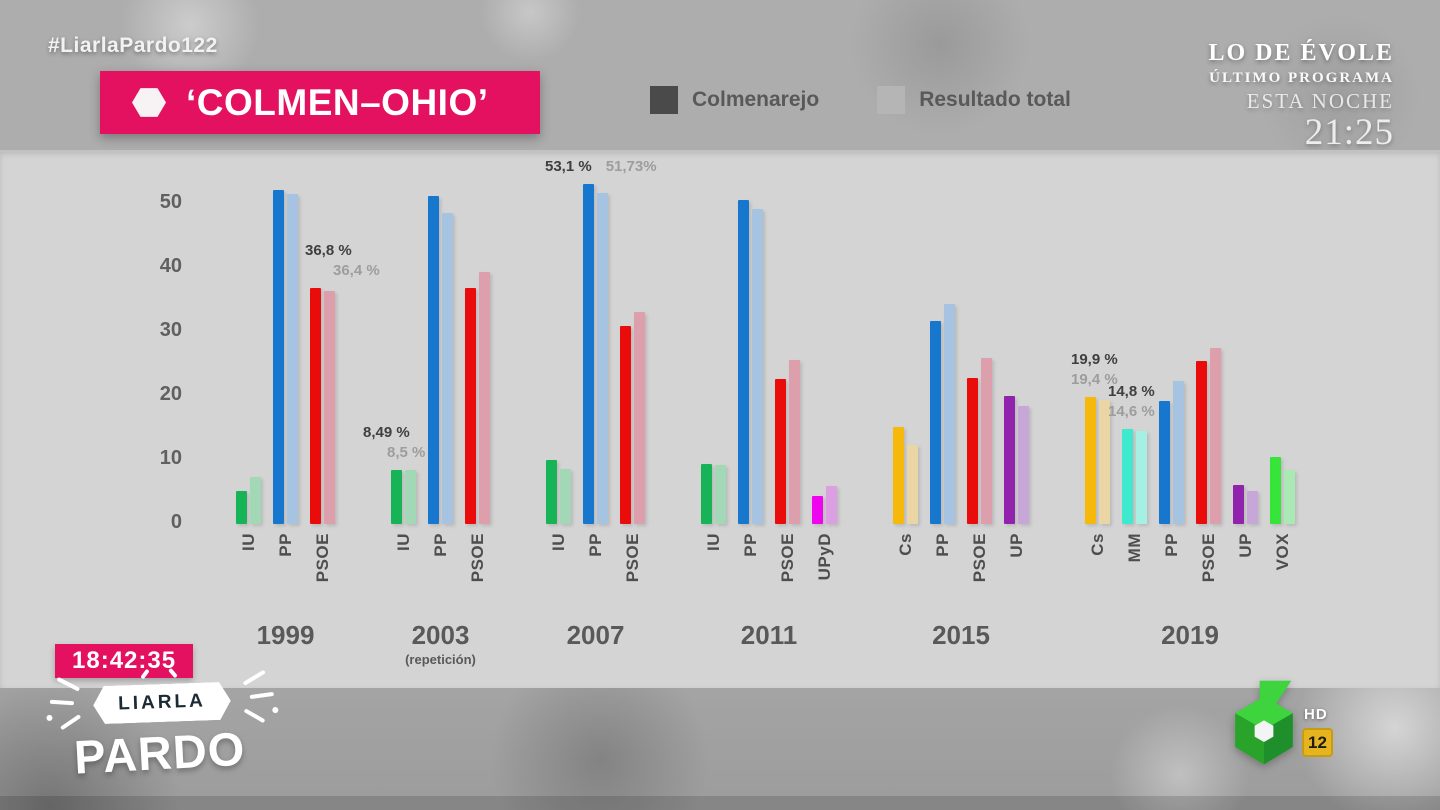 Image resolution: width=1440 pixels, height=810 pixels. What do you see at coordinates (124, 661) in the screenshot?
I see `clock-badge: 18:42:35` at bounding box center [124, 661].